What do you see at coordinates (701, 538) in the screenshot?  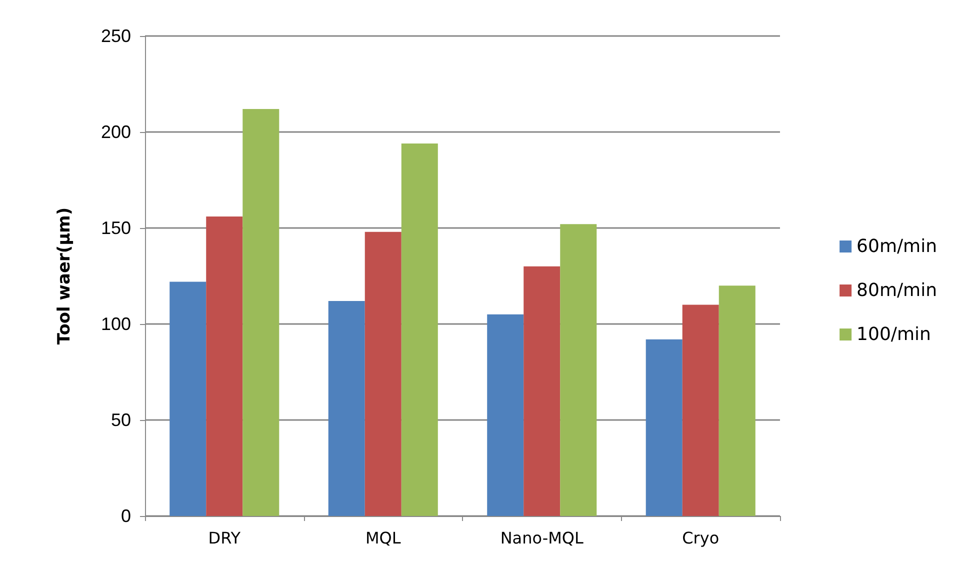 I see `x-tick-label: Cryo` at bounding box center [701, 538].